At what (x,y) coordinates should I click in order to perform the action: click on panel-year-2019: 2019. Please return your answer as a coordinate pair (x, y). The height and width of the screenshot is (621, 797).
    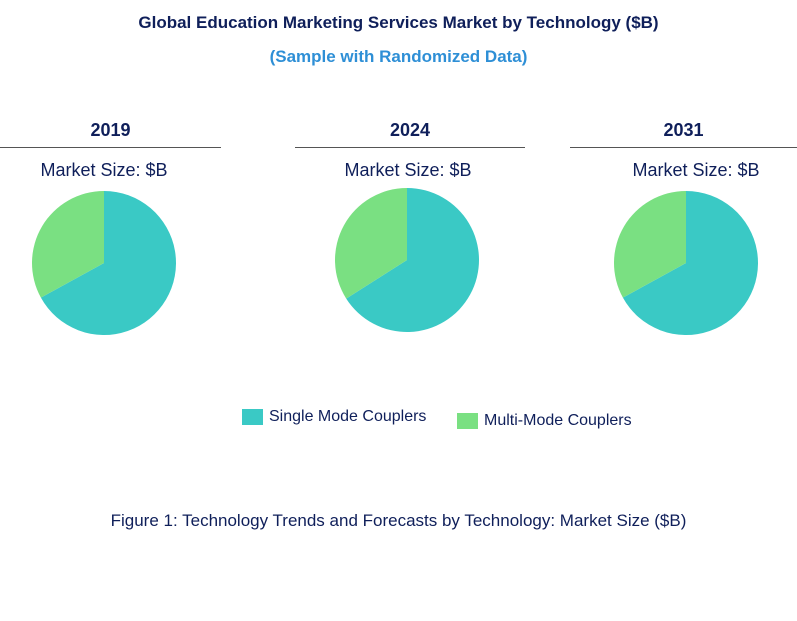
    Looking at the image, I should click on (110, 130).